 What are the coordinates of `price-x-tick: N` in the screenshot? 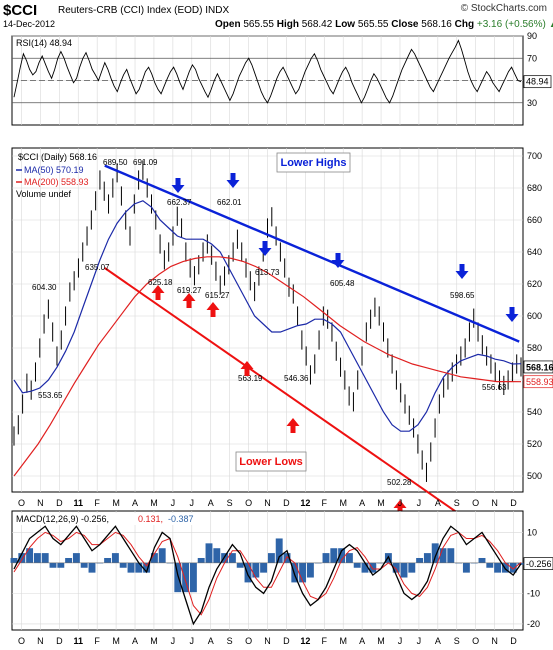 It's located at (40, 503).